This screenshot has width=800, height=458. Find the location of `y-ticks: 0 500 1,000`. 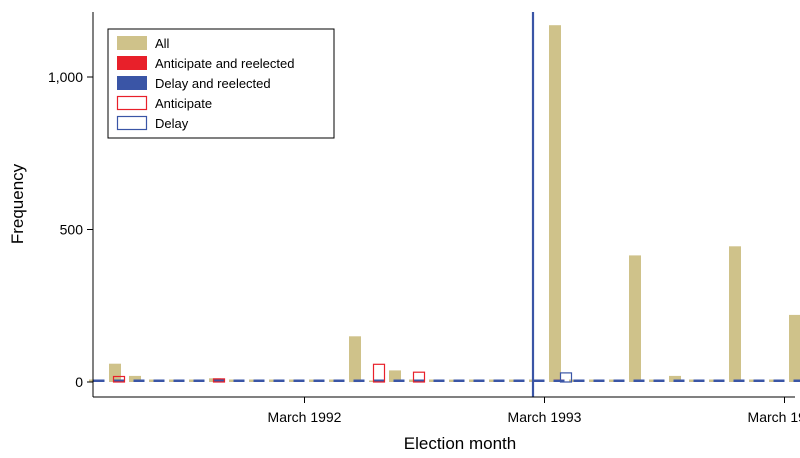

y-ticks: 0 500 1,000 is located at coordinates (70, 229).